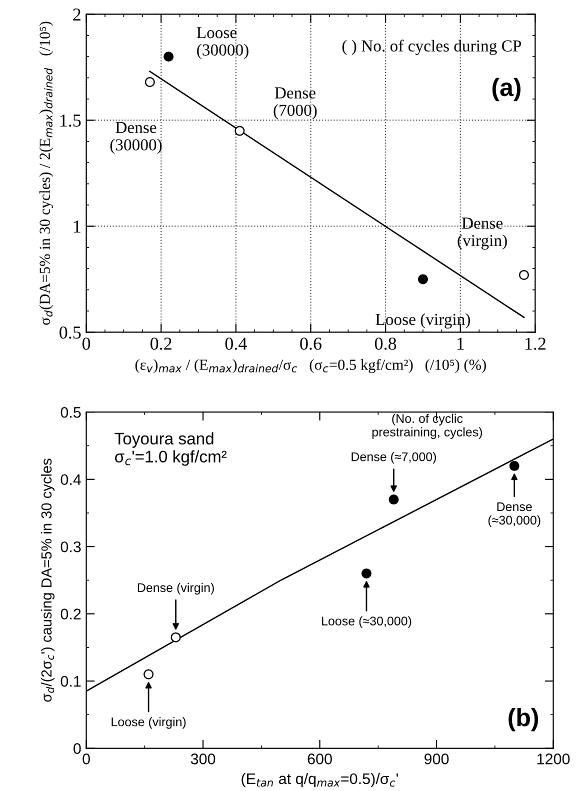 Image resolution: width=583 pixels, height=791 pixels. What do you see at coordinates (136, 138) in the screenshot?
I see `annotation: Dense (30000)` at bounding box center [136, 138].